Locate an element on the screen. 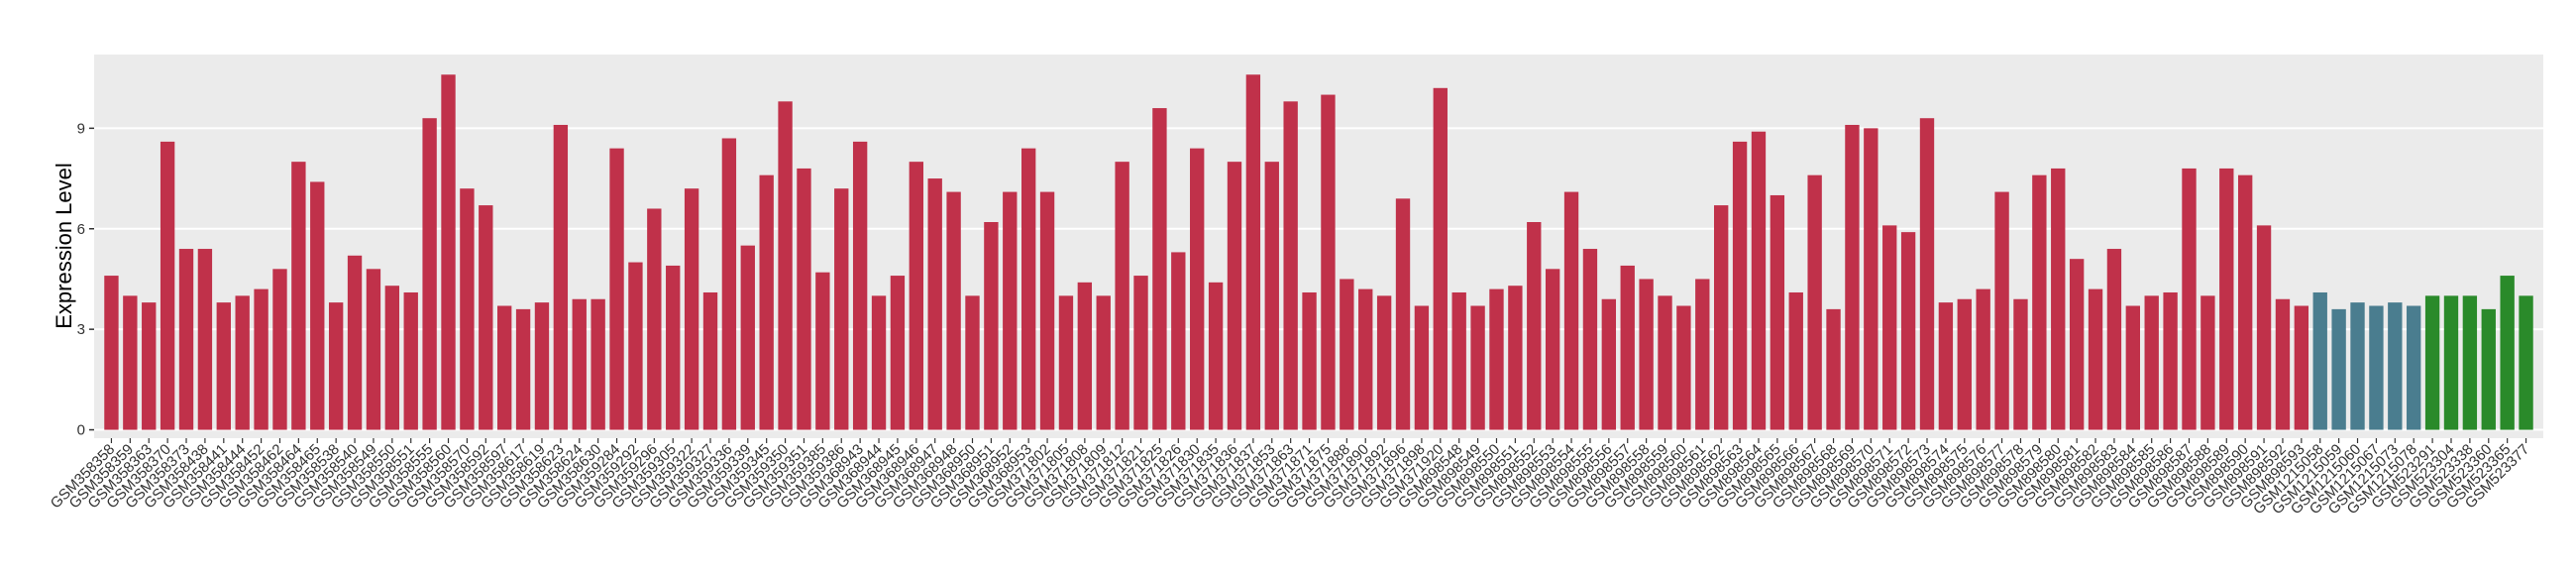 This screenshot has width=2576, height=575. y-tick-label: 3 is located at coordinates (81, 329).